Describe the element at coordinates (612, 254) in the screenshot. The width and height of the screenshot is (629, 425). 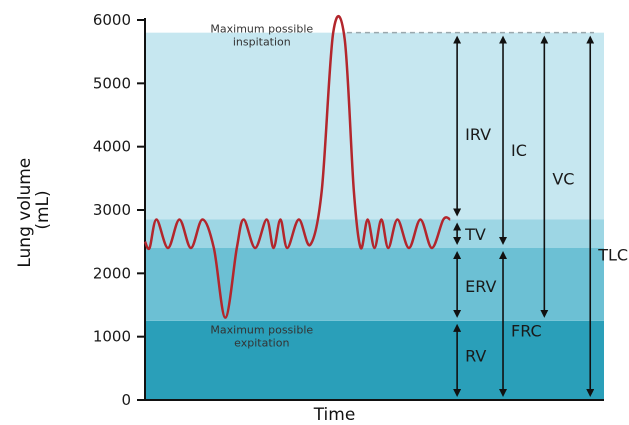
I see `measure-label-tlc: TLC` at that location.